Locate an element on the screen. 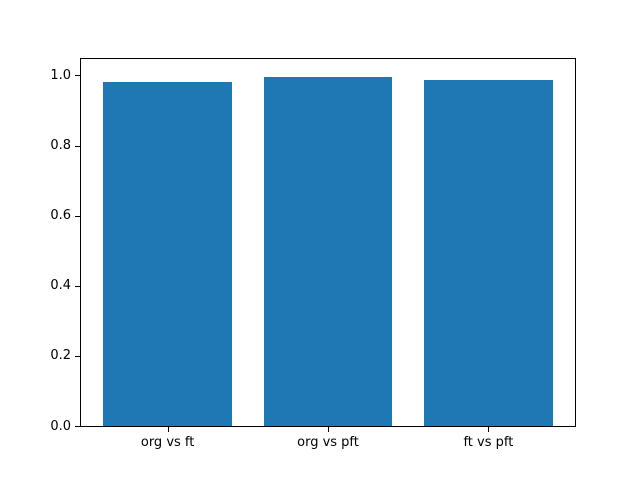 The image size is (640, 480). y-tick-label: 0.6 is located at coordinates (60, 216).